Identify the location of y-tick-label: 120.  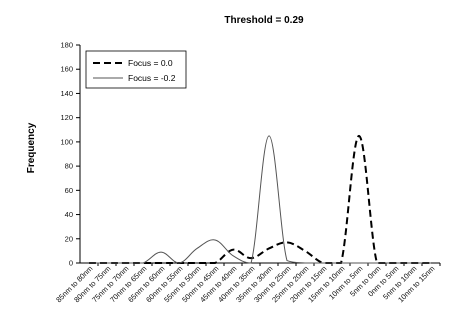
(66, 117).